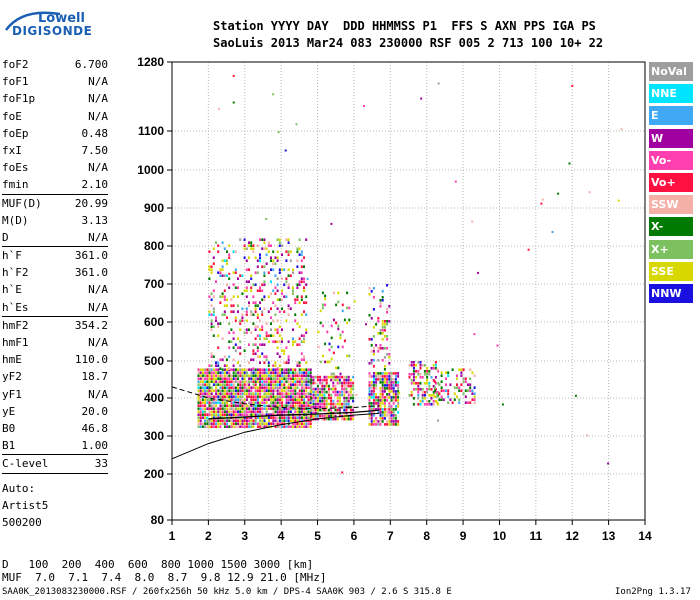  Describe the element at coordinates (98, 307) in the screenshot. I see `param-value: N/A` at that location.